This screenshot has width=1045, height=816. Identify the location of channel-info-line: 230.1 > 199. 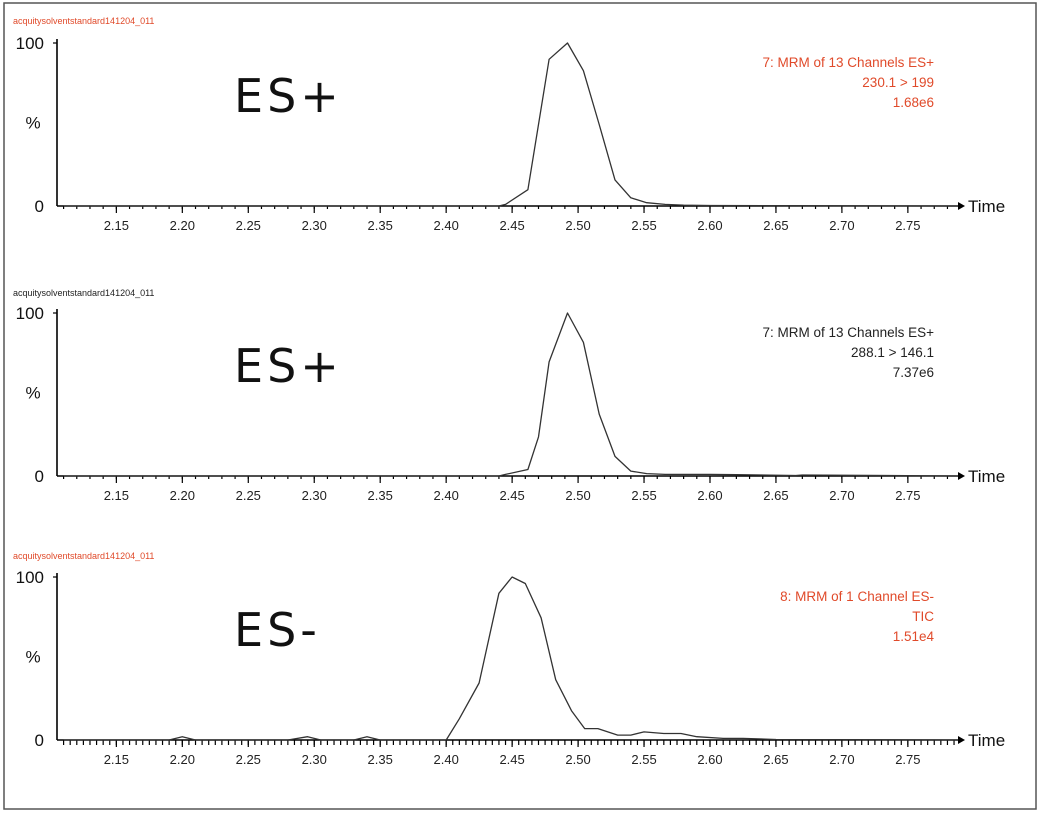
(898, 82).